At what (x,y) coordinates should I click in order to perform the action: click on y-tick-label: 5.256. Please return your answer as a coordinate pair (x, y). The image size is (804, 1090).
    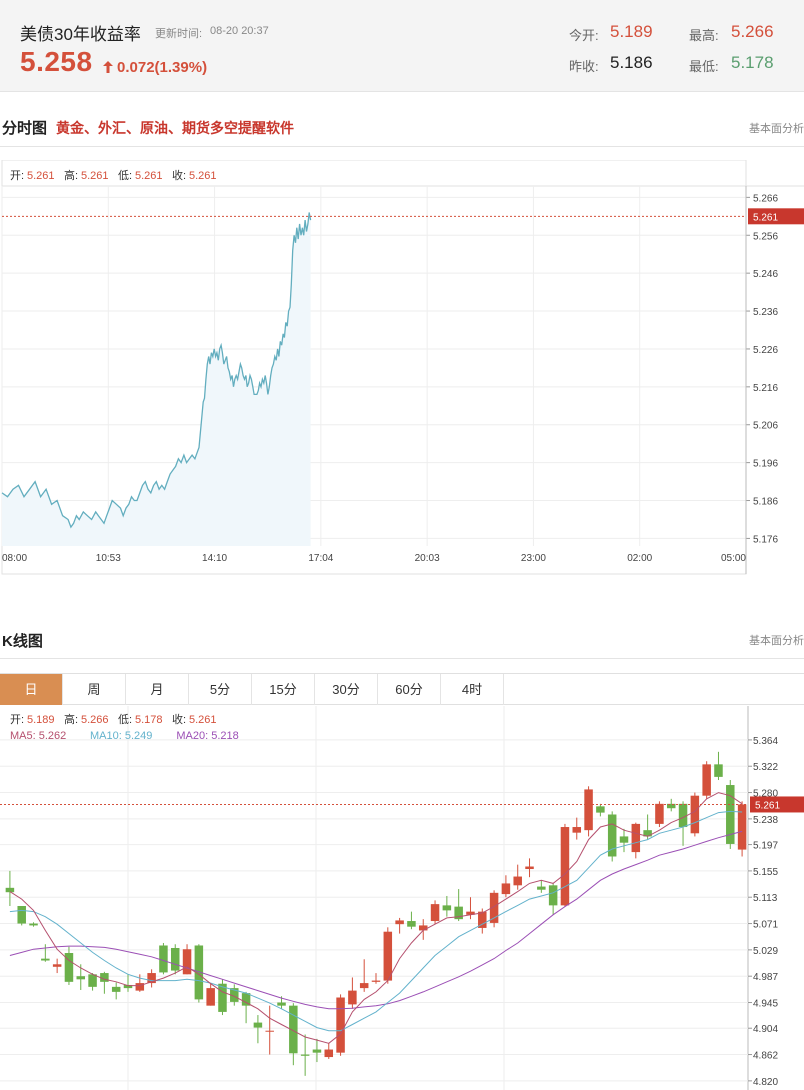
    Looking at the image, I should click on (765, 236).